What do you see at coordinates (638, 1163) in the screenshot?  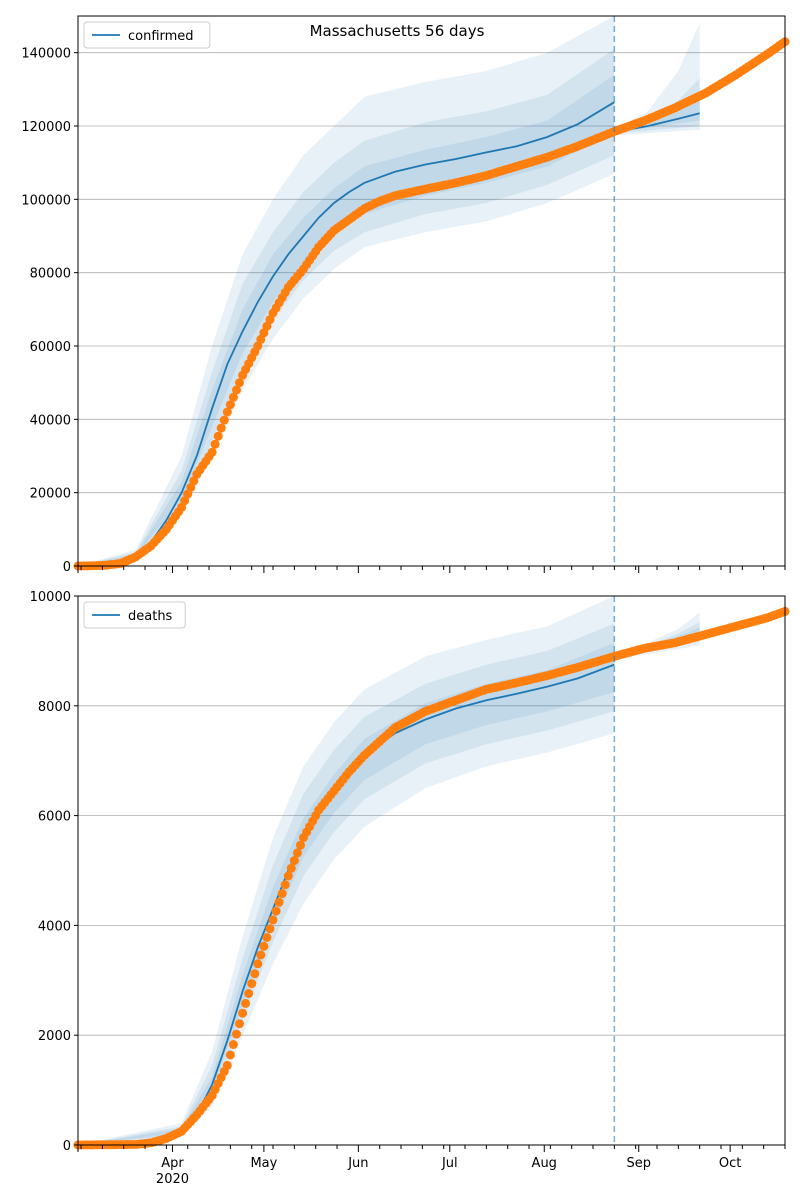 I see `x-tick-label: Sep` at bounding box center [638, 1163].